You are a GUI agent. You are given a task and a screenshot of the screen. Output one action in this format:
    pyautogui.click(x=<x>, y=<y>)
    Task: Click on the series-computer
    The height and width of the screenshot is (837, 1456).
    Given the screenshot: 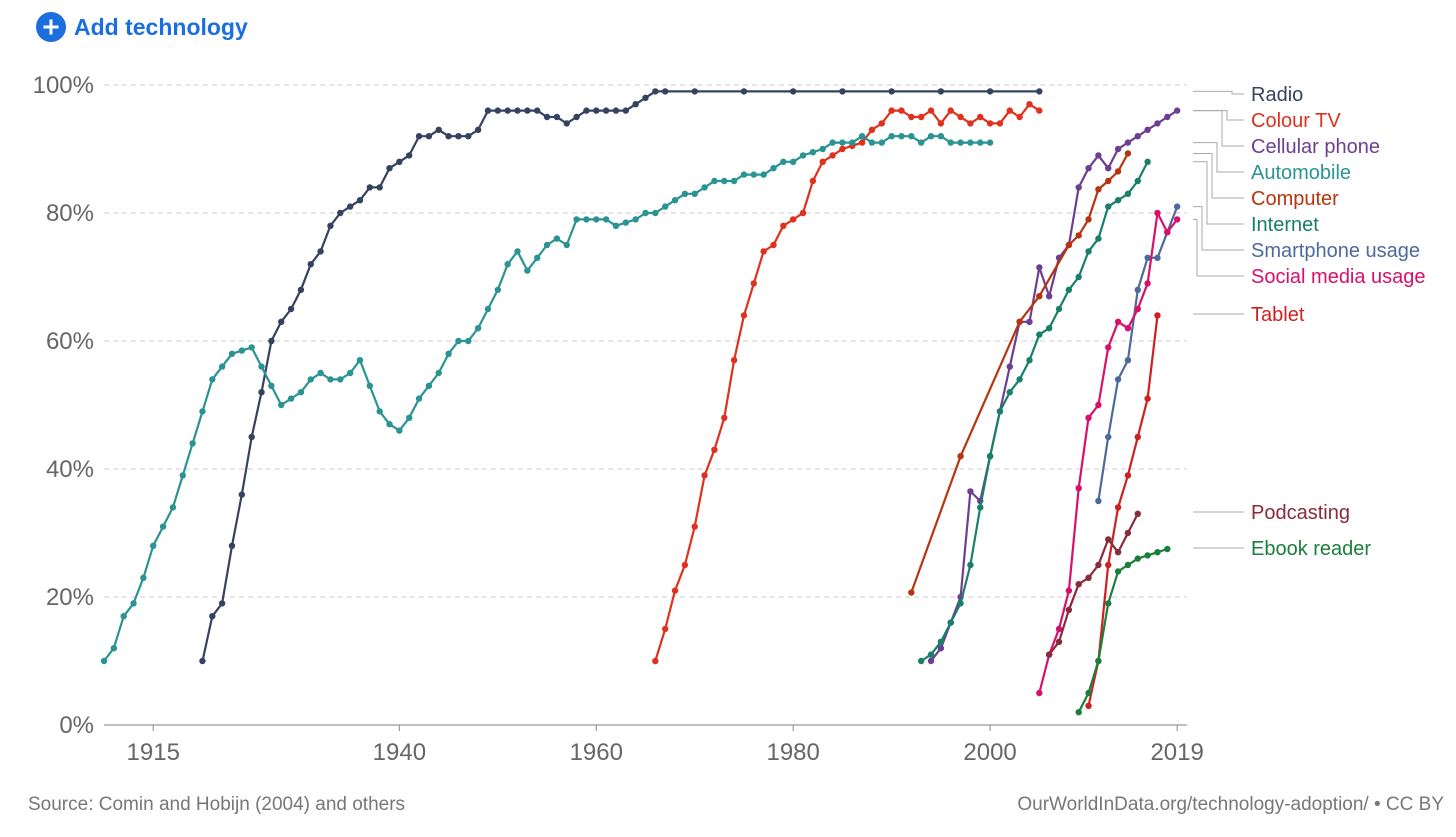 What is the action you would take?
    pyautogui.click(x=1020, y=373)
    